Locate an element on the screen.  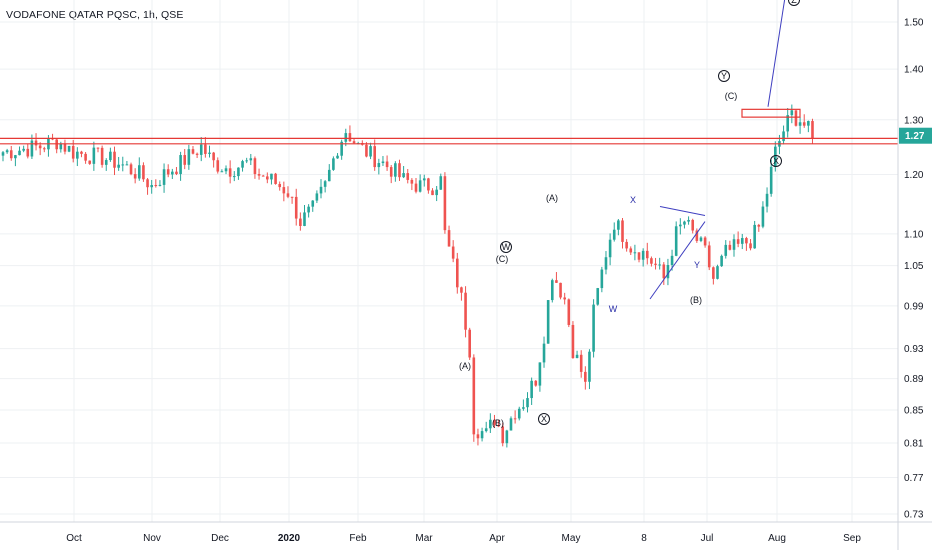
wave-label-8: Y is located at coordinates (697, 265).